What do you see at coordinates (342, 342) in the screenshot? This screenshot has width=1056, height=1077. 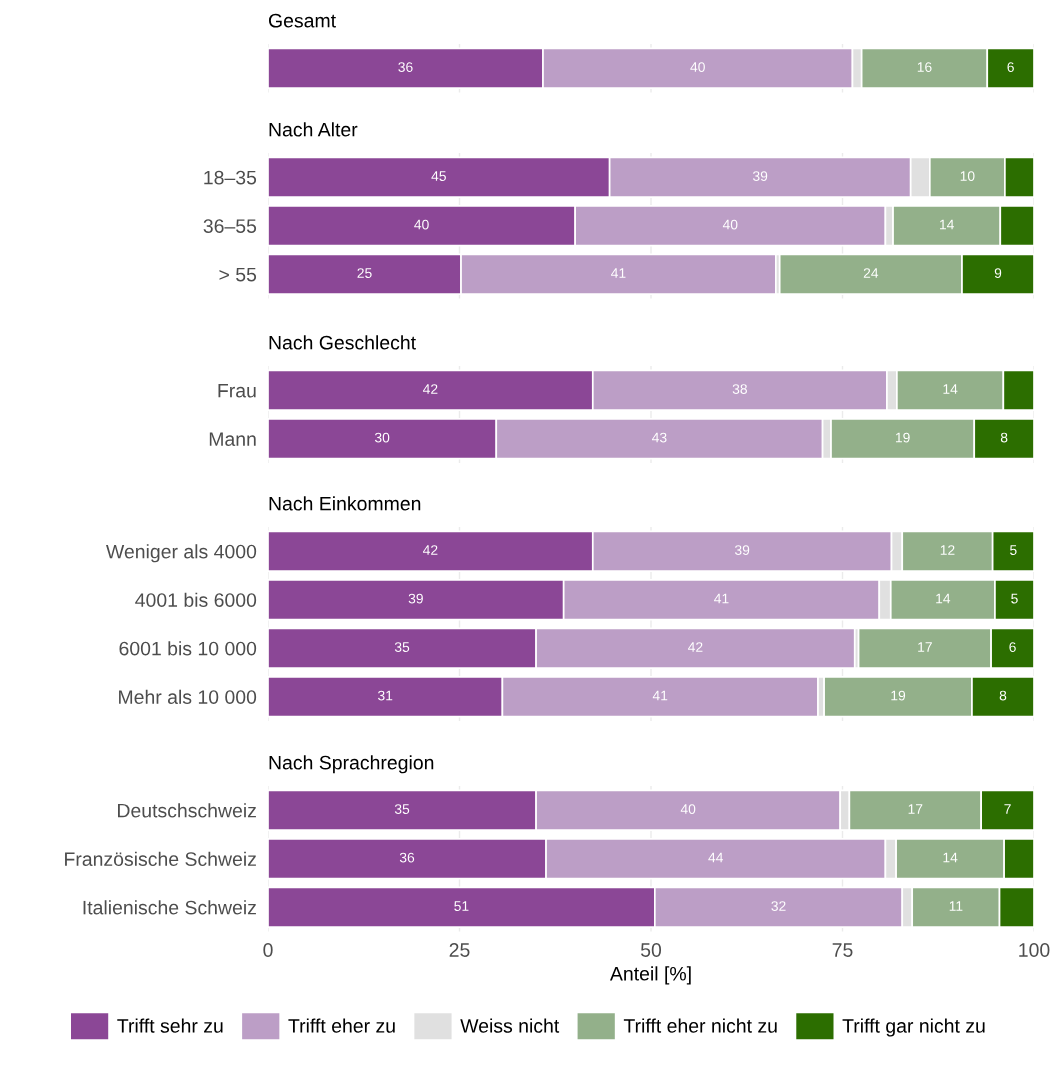 I see `chart-title: Nach Geschlecht` at bounding box center [342, 342].